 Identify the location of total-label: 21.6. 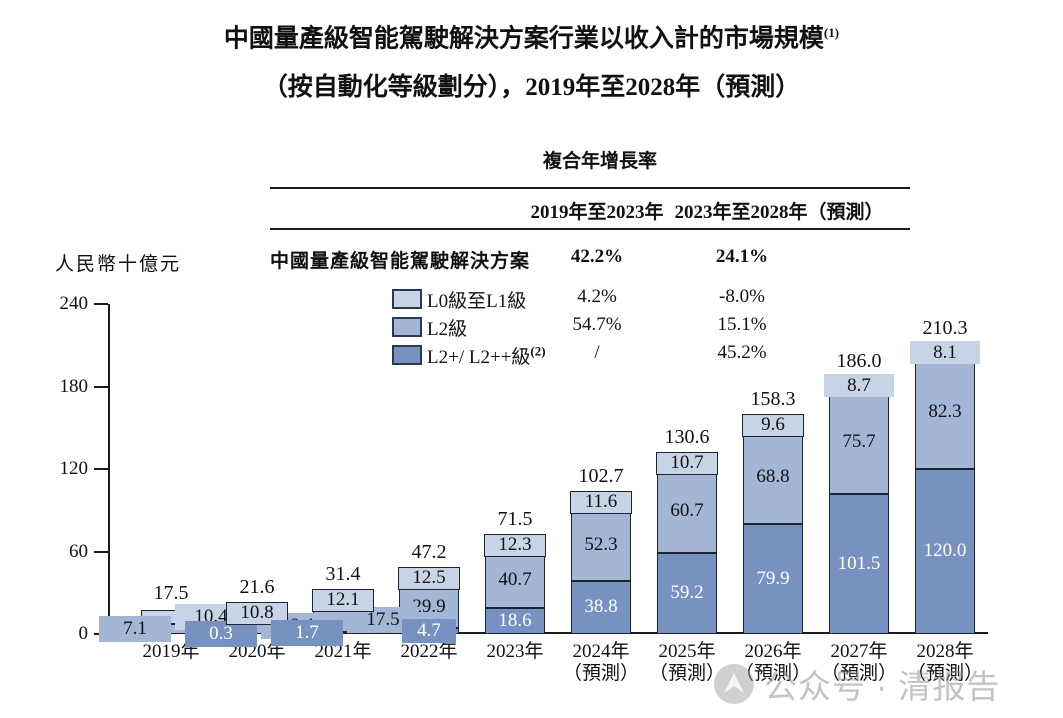
(257, 587).